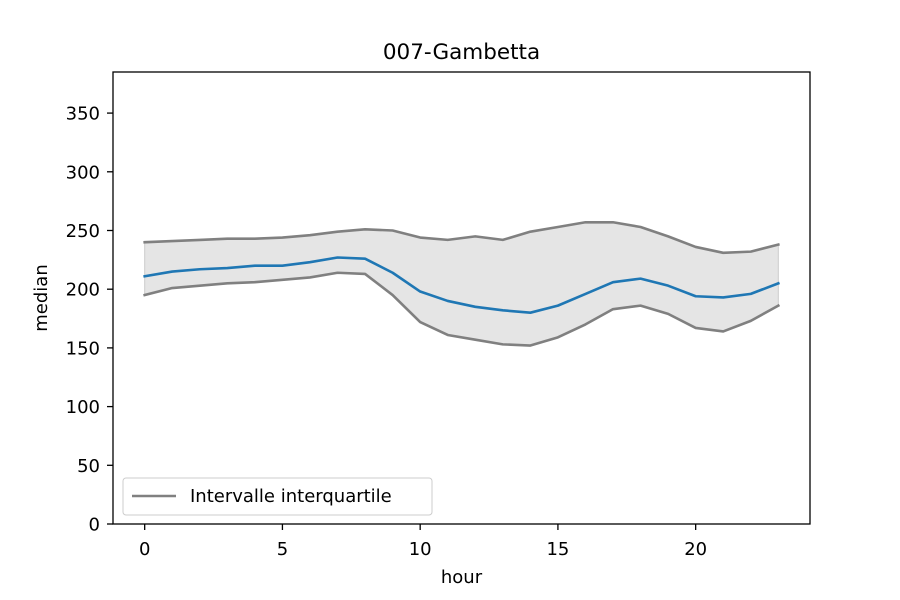 This screenshot has width=900, height=600. What do you see at coordinates (461, 237) in the screenshot?
I see `upper-quartile-line` at bounding box center [461, 237].